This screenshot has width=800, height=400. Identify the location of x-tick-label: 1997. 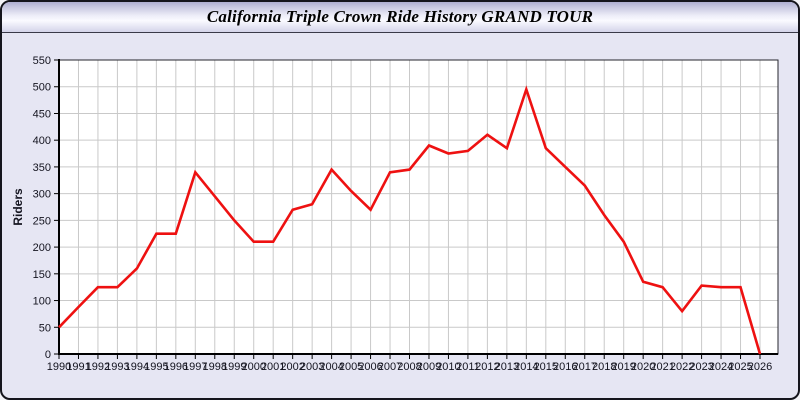
(195, 367).